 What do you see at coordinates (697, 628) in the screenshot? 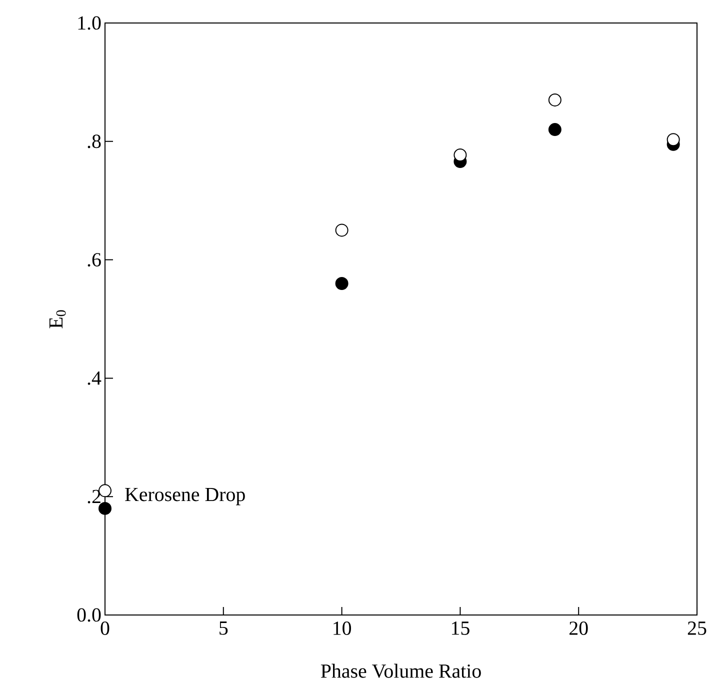
I see `x-tick-label: 25` at bounding box center [697, 628].